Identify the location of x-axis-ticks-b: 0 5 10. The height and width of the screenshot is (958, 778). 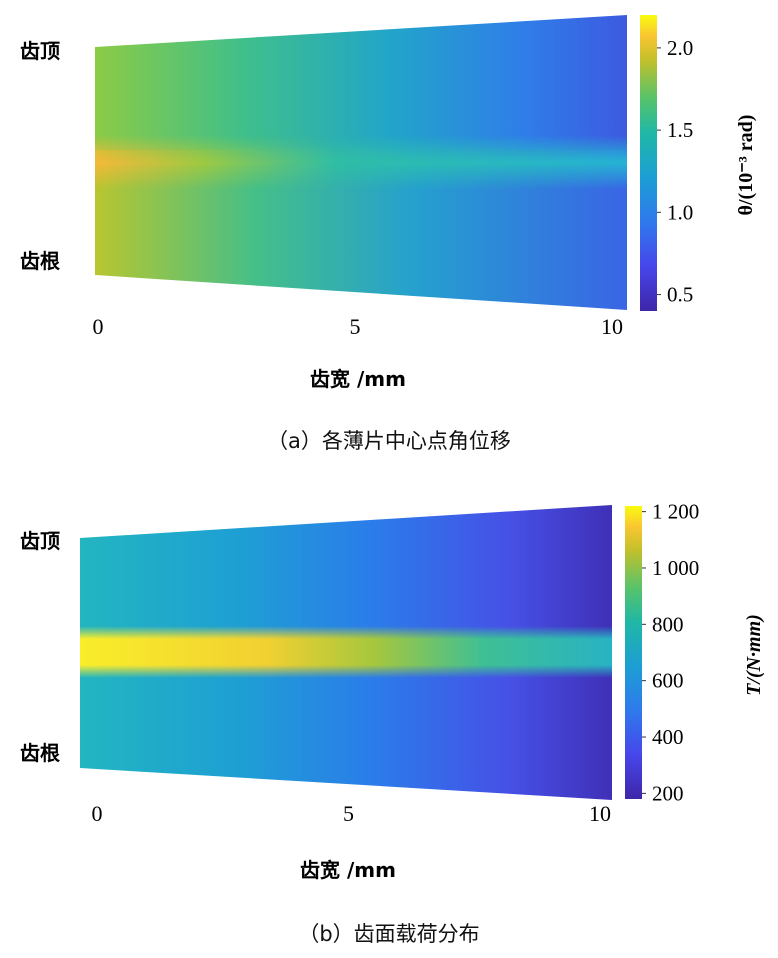
(352, 813).